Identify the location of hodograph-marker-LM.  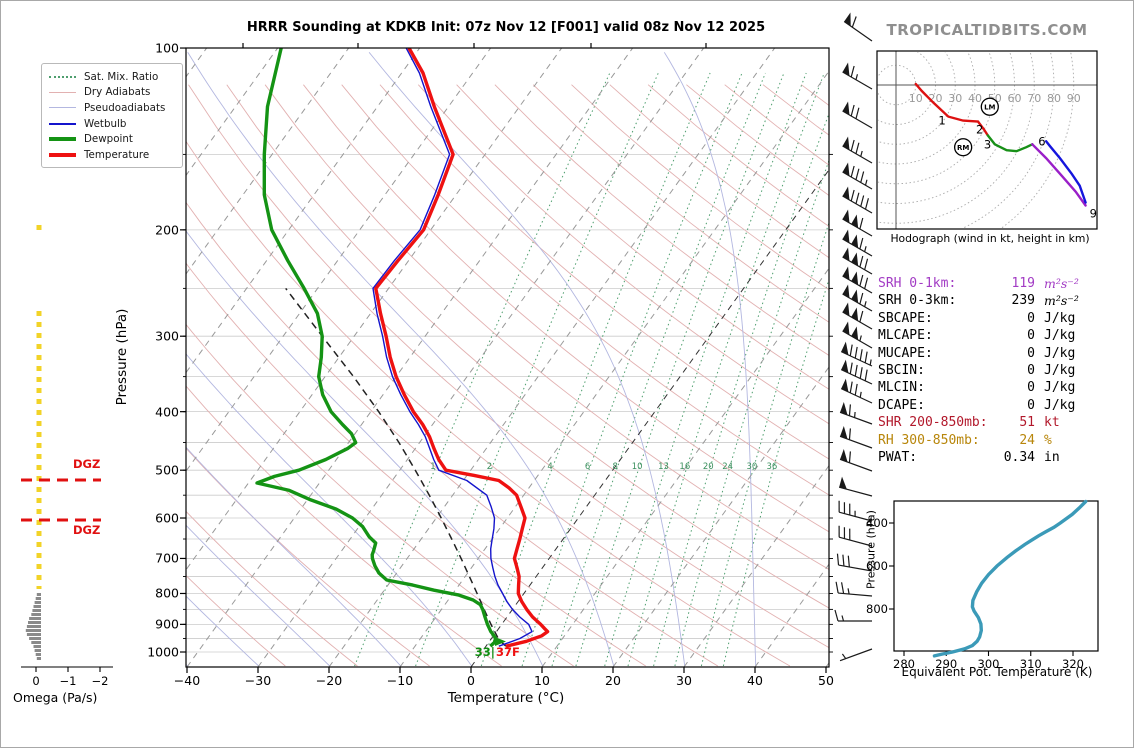
(989, 106).